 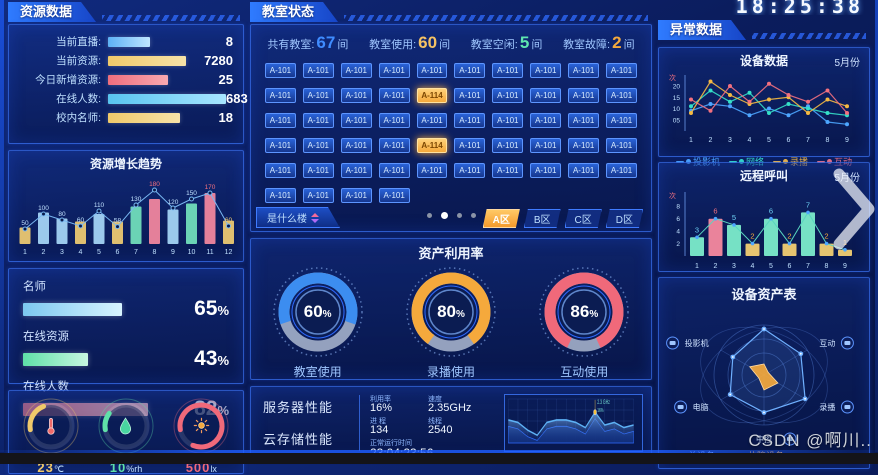 I want to click on resource-rows: 当前直播: 8 当前资源: 7280 今日新增资源: 25 在线人数: 683 校内名师: 18, so click(x=128, y=84).